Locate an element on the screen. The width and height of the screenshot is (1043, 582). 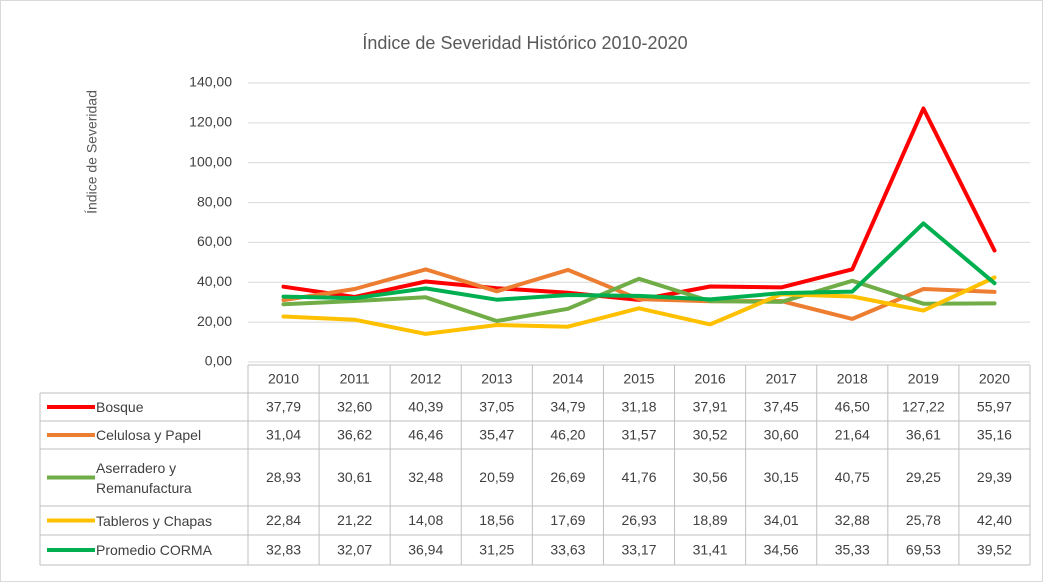
table-value: 55,97 is located at coordinates (994, 407).